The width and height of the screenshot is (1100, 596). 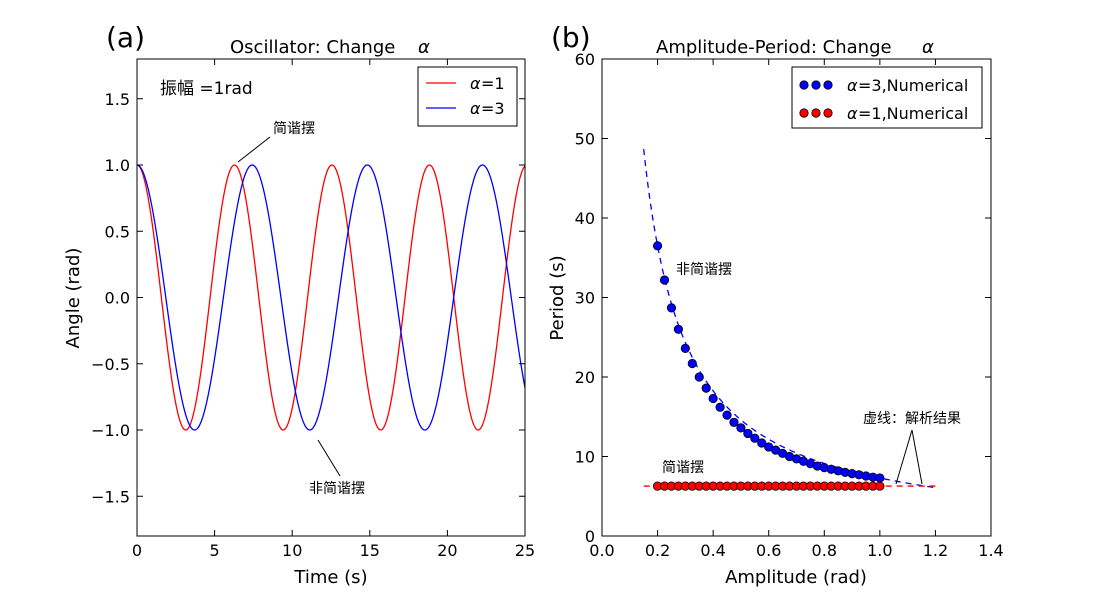 I want to click on panel-a-xtick-label: 20, so click(x=447, y=550).